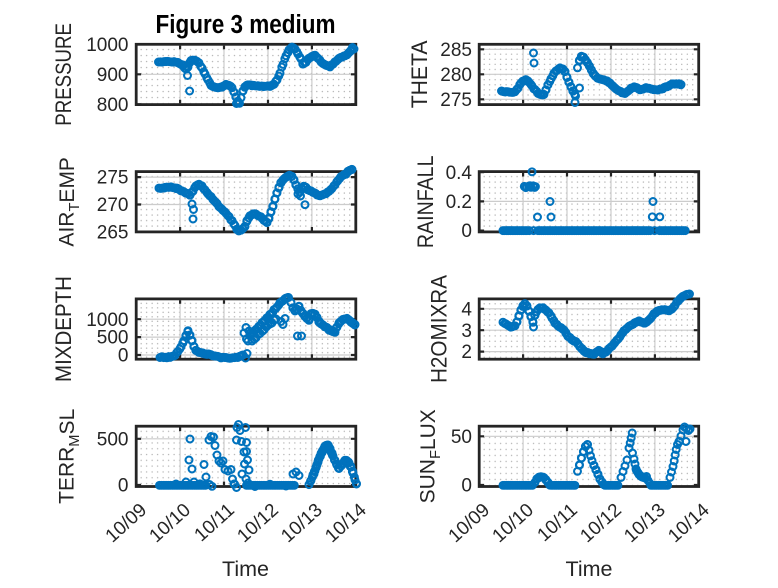  Describe the element at coordinates (459, 173) in the screenshot. I see `svg-text: 0.4` at that location.